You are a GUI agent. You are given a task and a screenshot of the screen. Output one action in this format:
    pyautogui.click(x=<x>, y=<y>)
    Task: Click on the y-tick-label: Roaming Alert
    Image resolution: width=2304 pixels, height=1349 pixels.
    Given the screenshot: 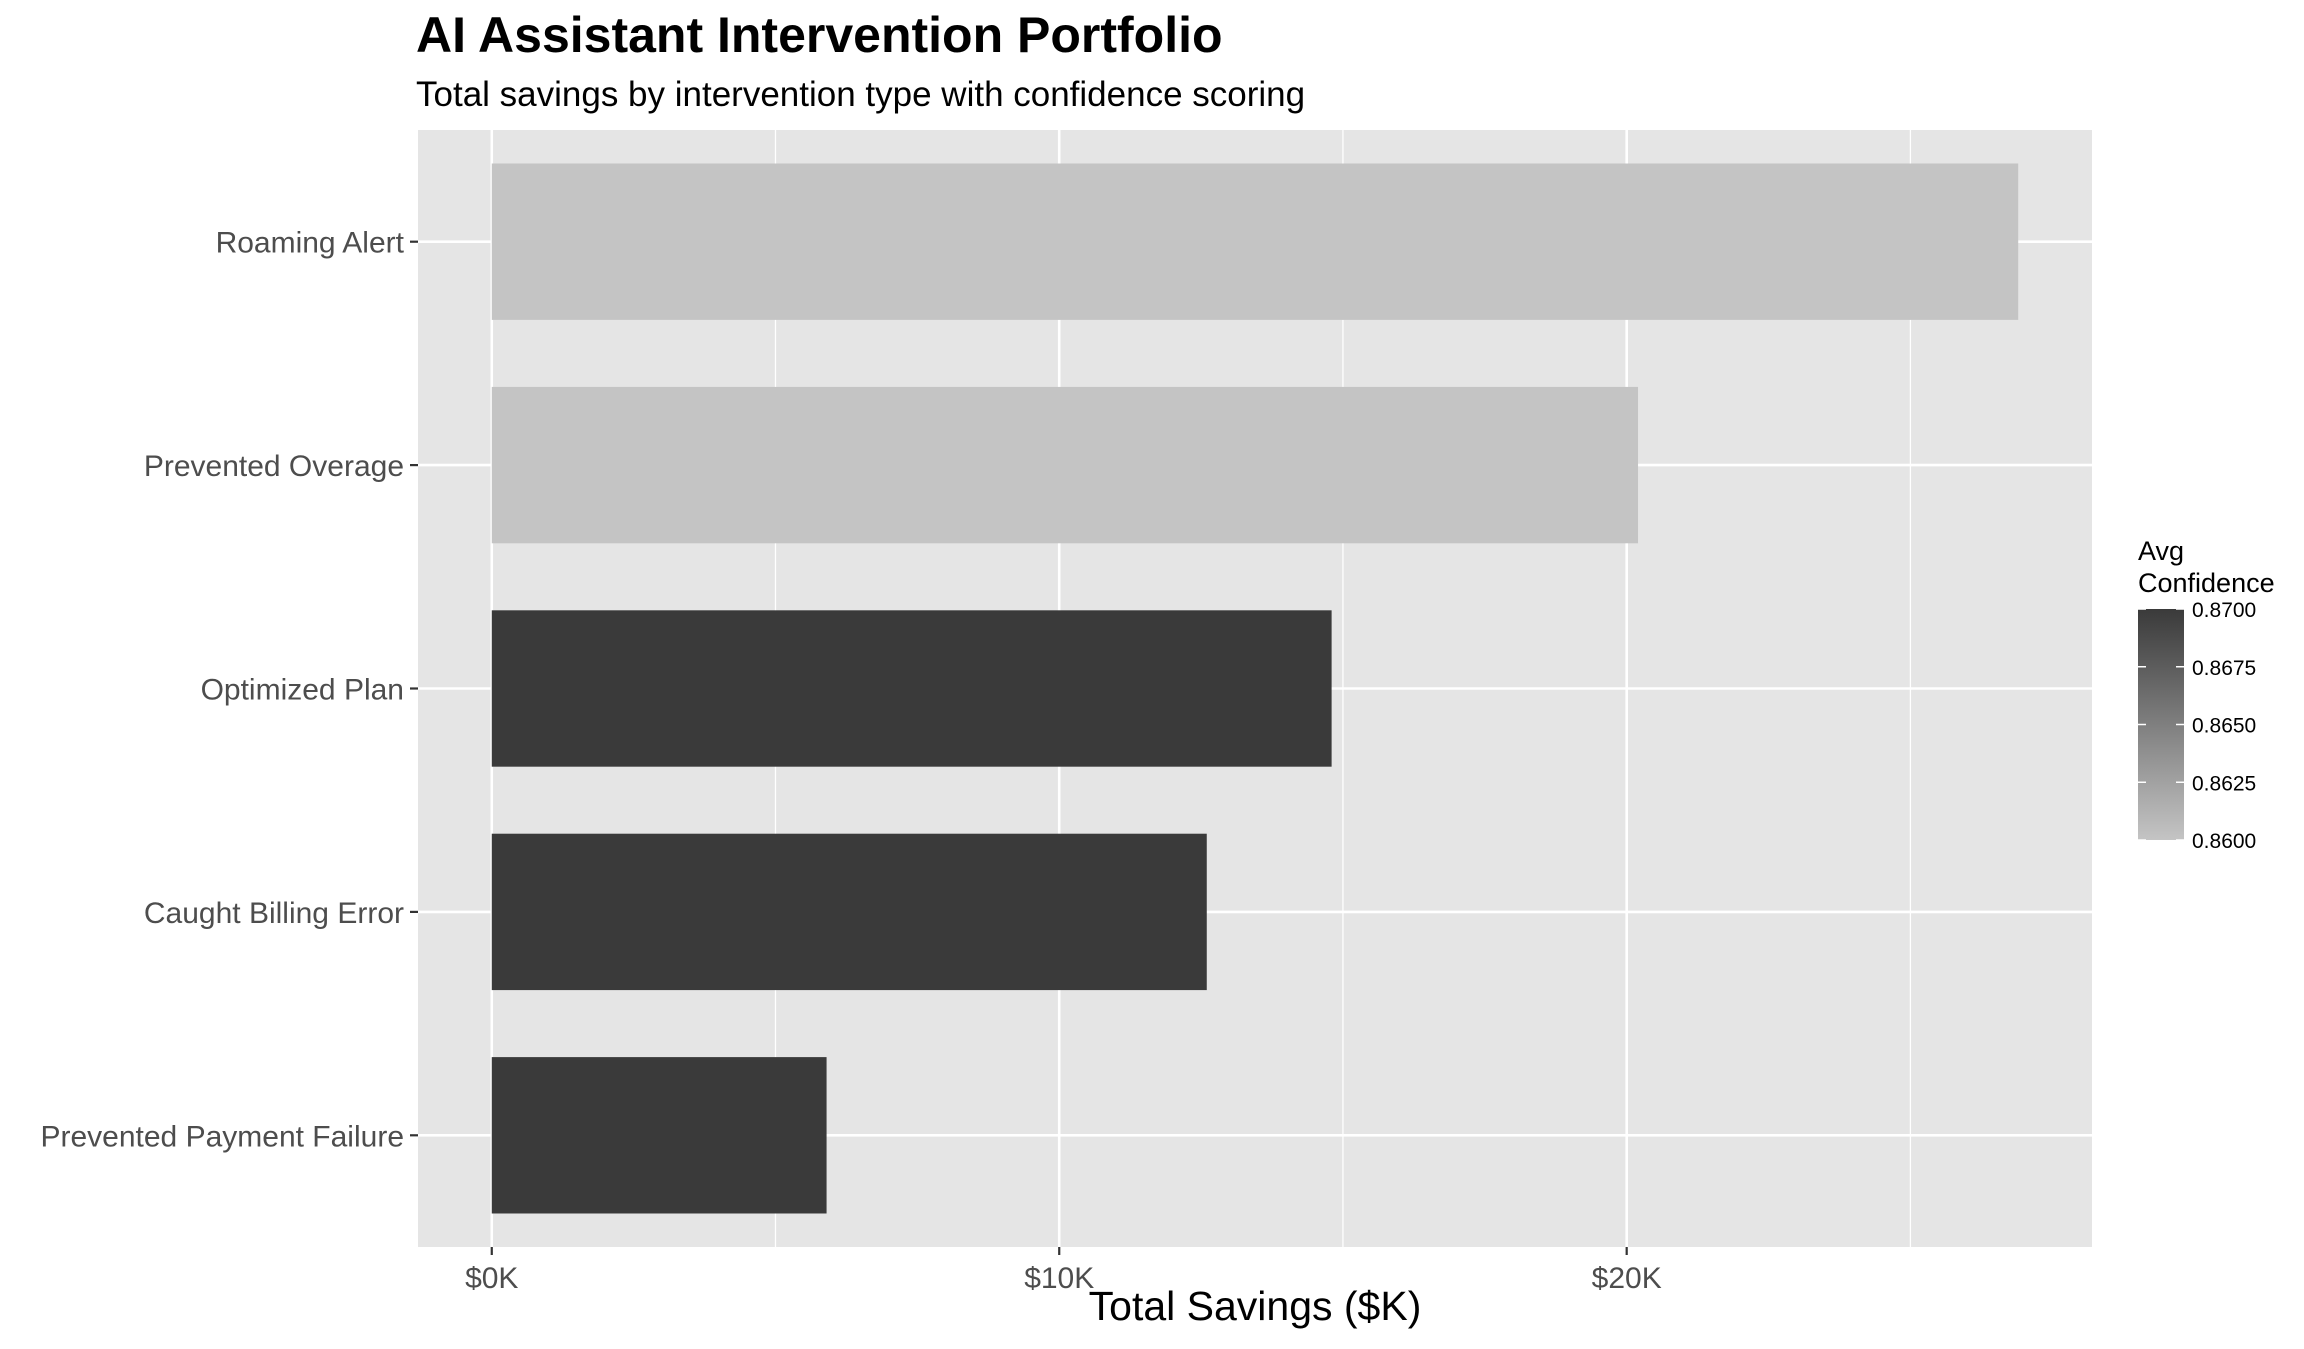 What is the action you would take?
    pyautogui.click(x=310, y=243)
    